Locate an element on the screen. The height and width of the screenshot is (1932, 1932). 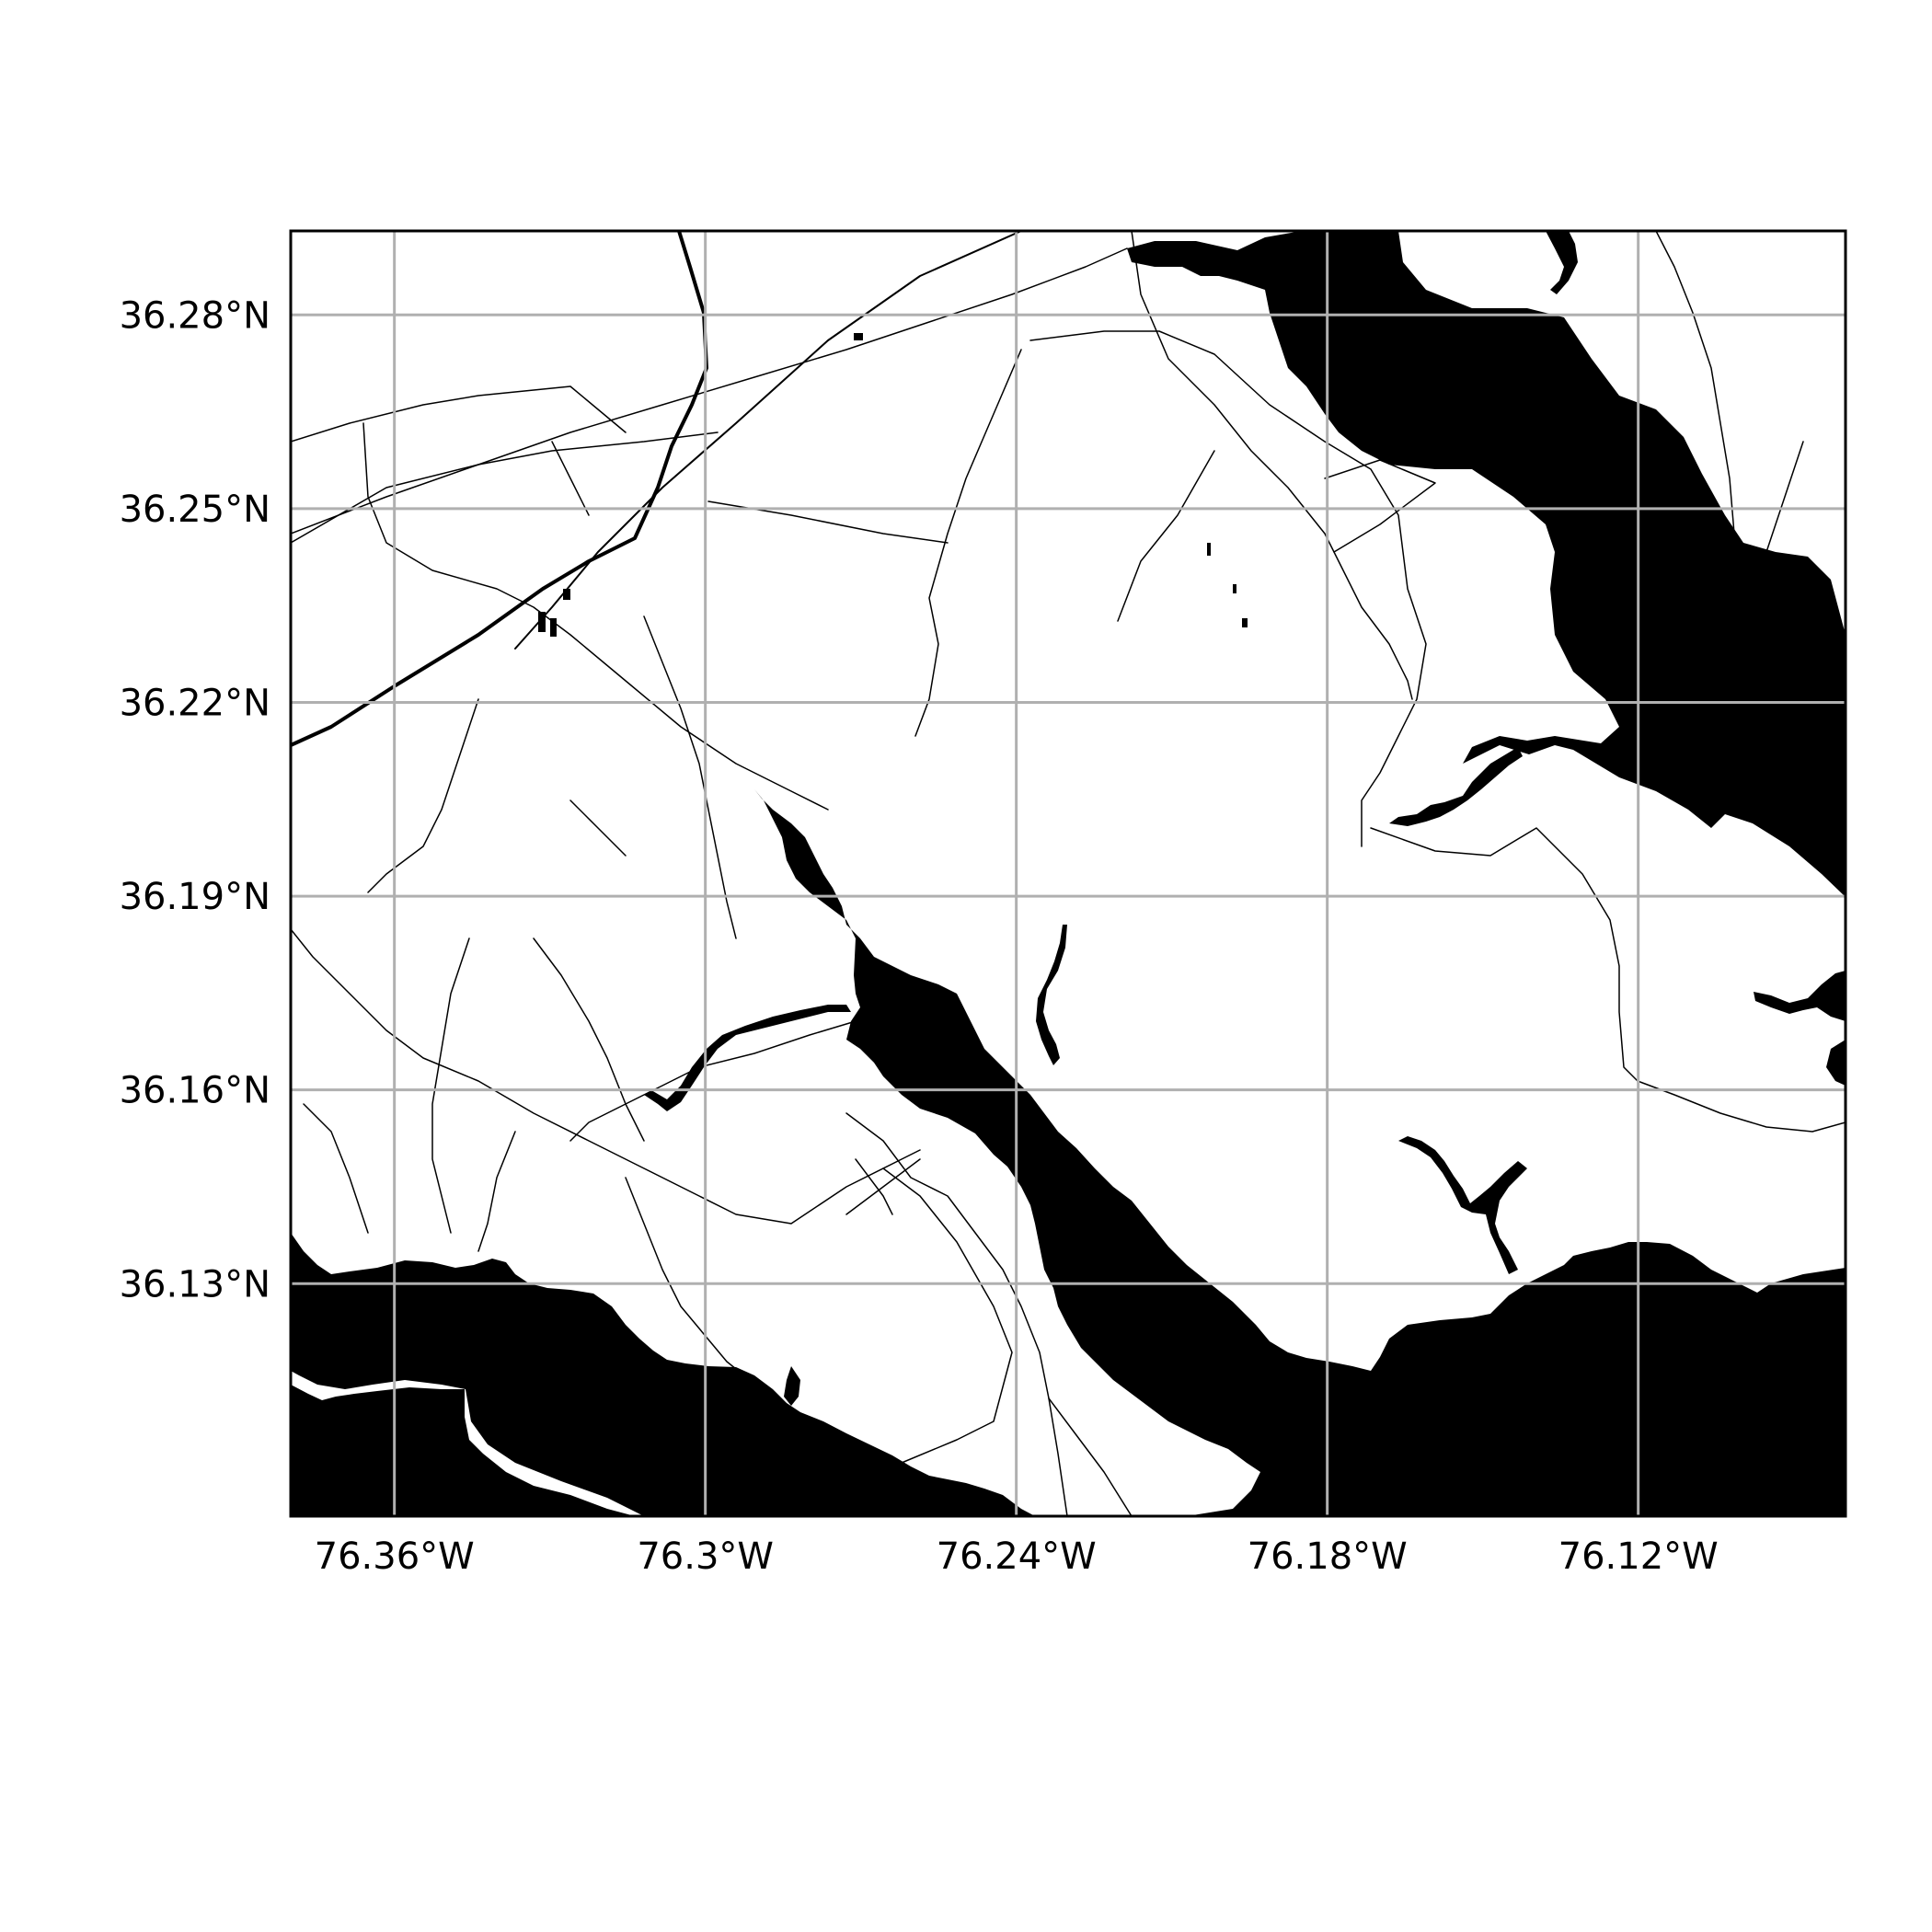
water-creek-north is located at coordinates (1562, 262).